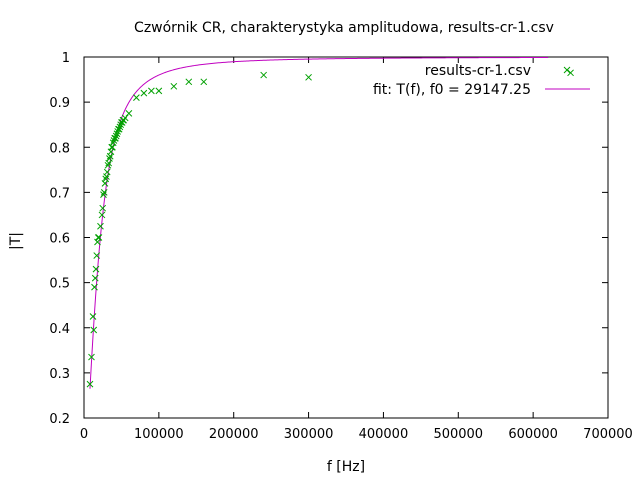  Describe the element at coordinates (59, 284) in the screenshot. I see `y-tick-label: 0.5` at that location.